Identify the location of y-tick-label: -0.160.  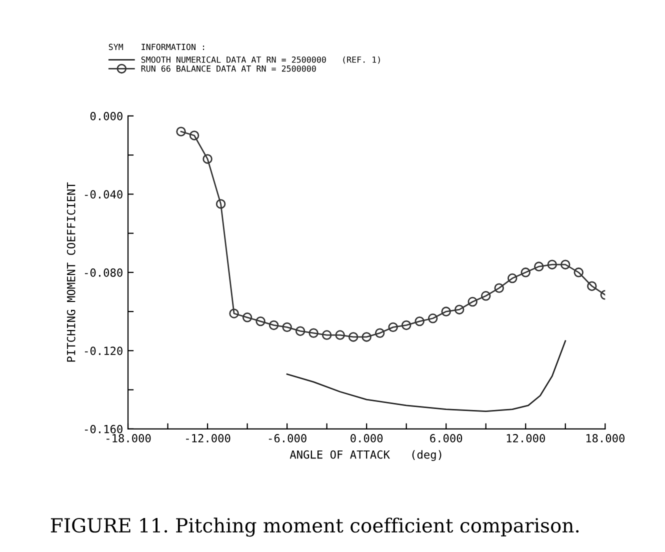
(103, 429).